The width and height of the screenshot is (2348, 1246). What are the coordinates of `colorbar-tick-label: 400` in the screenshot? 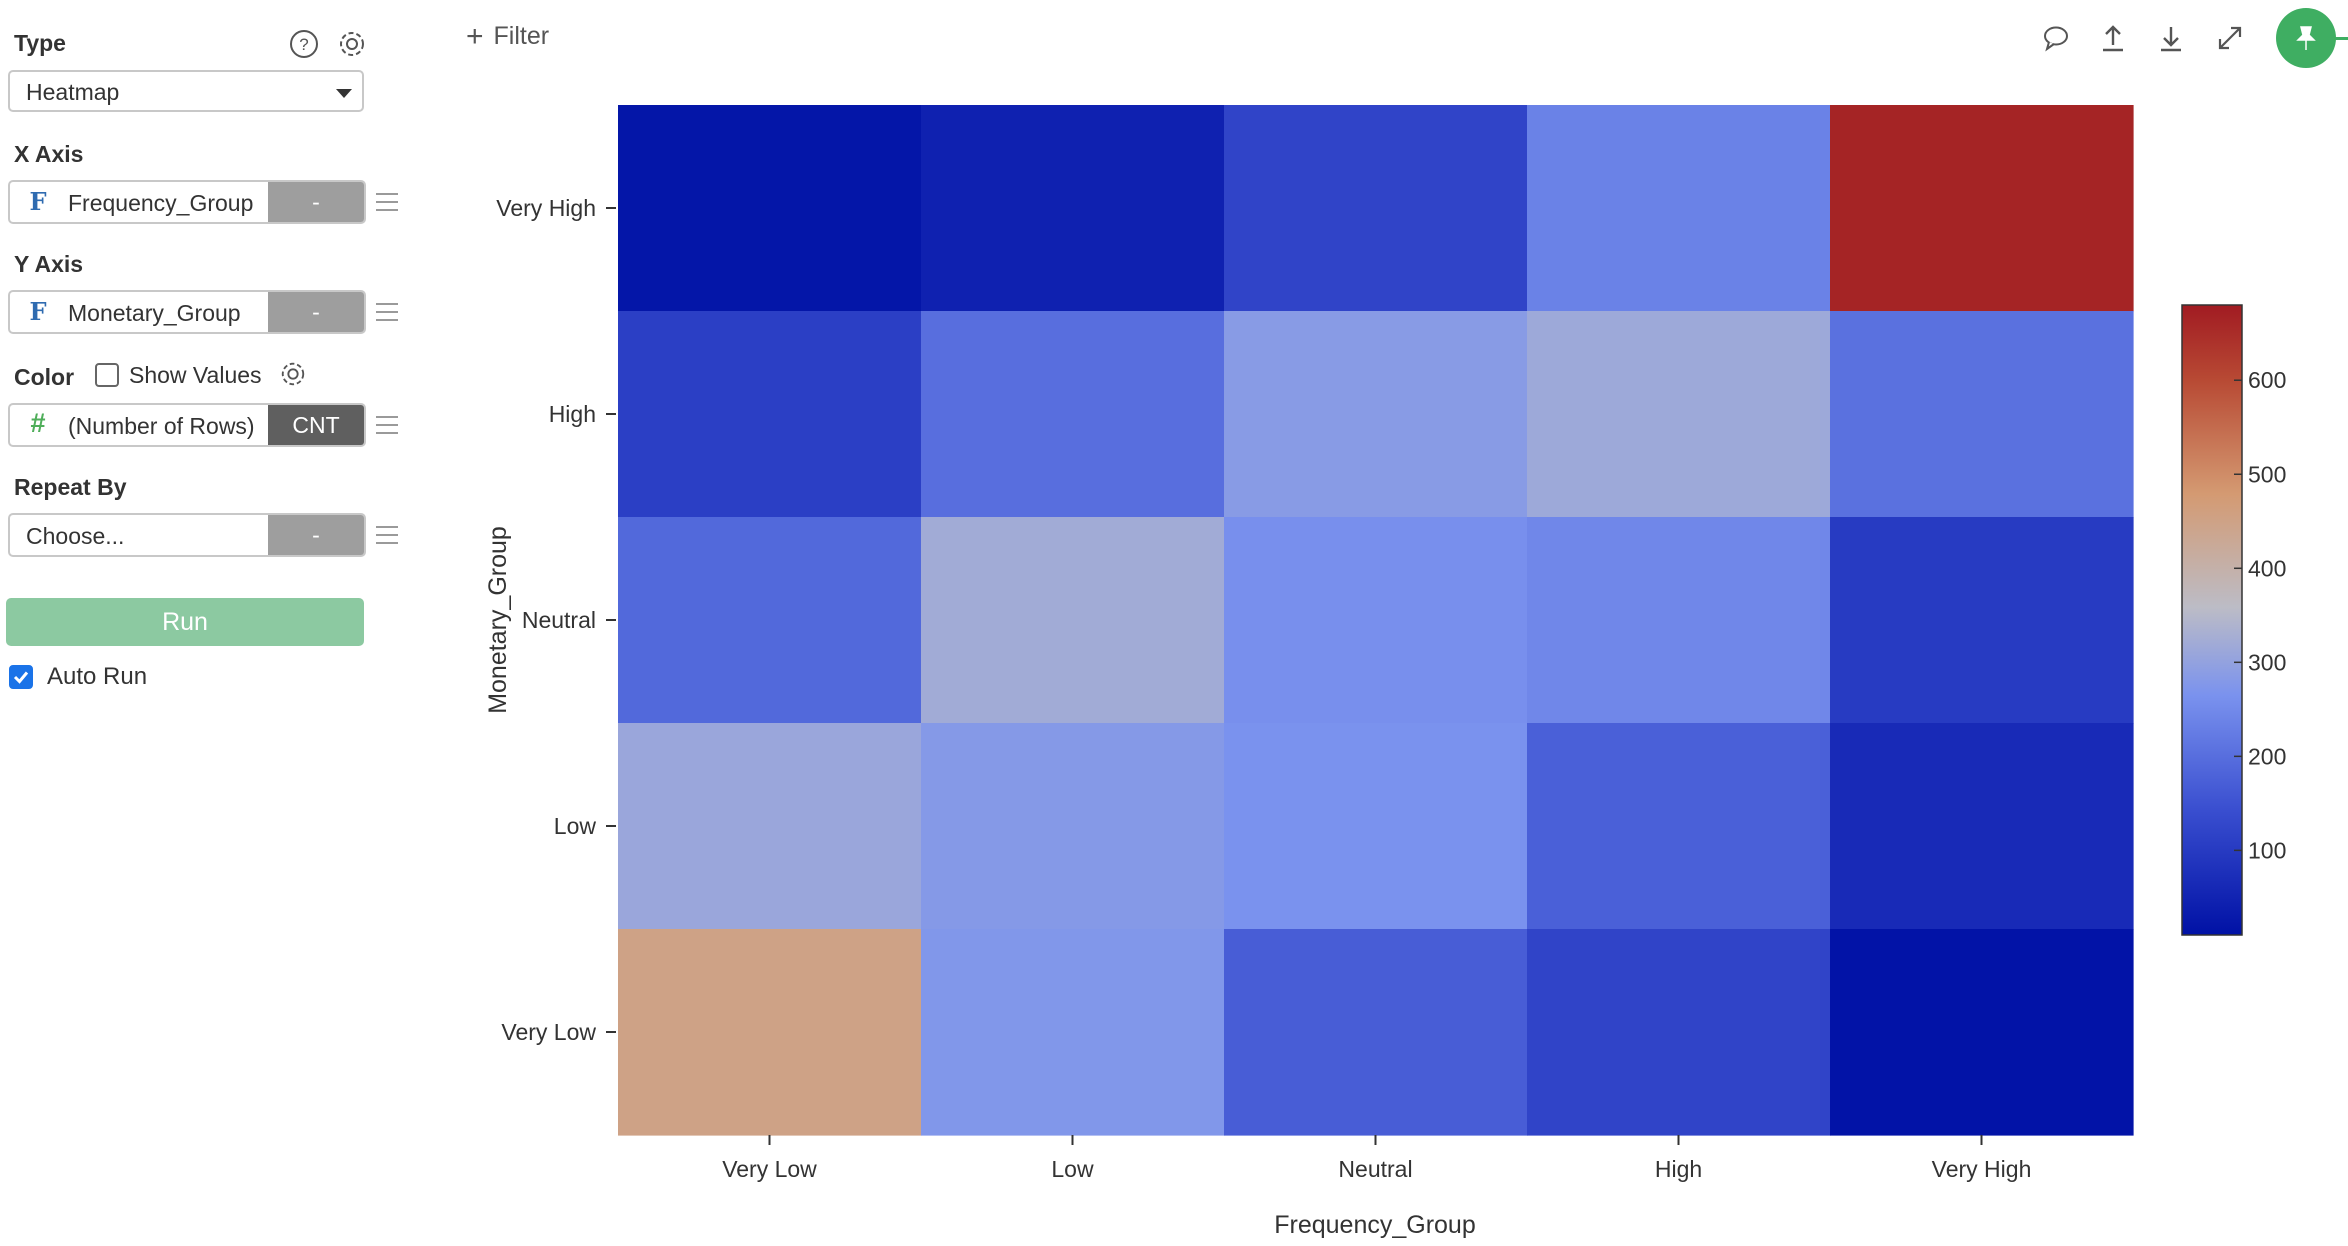 It's located at (2267, 568).